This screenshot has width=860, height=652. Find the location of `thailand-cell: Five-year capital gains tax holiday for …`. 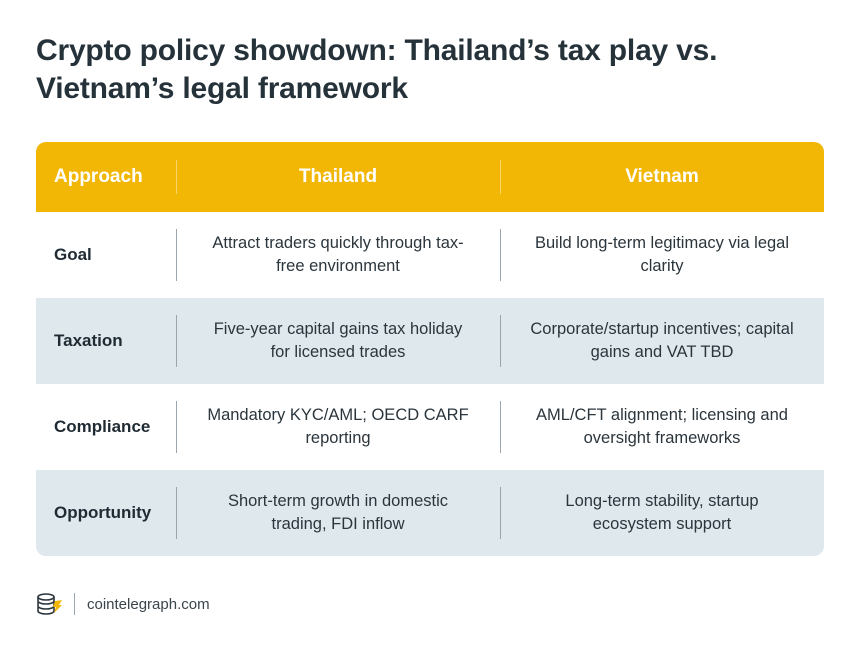

thailand-cell: Five-year capital gains tax holiday for … is located at coordinates (338, 340).